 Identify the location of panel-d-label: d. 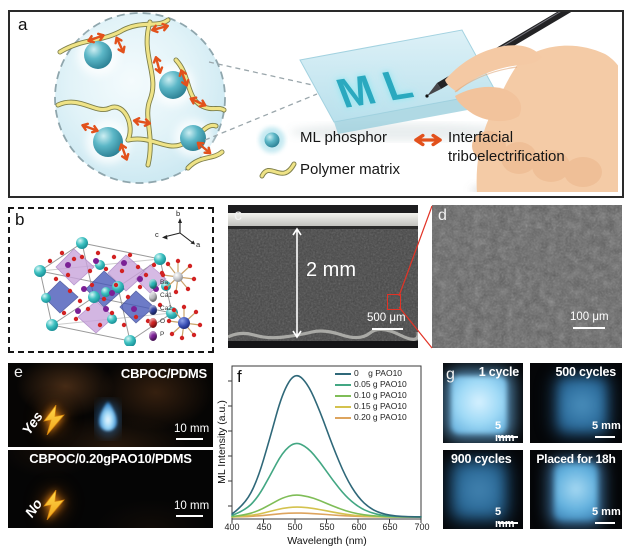
(442, 215).